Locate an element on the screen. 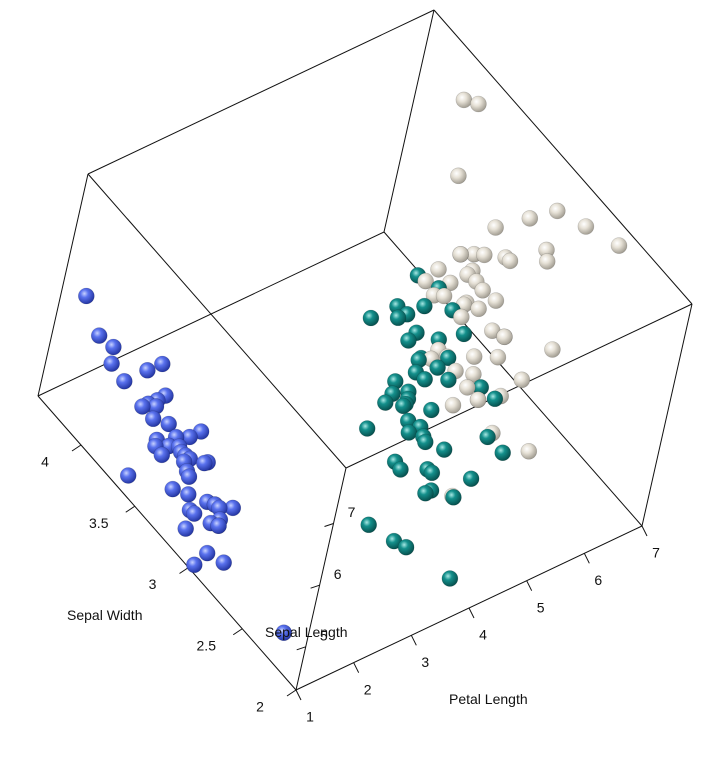 This screenshot has width=716, height=776. x-tick-label: 3 is located at coordinates (425, 662).